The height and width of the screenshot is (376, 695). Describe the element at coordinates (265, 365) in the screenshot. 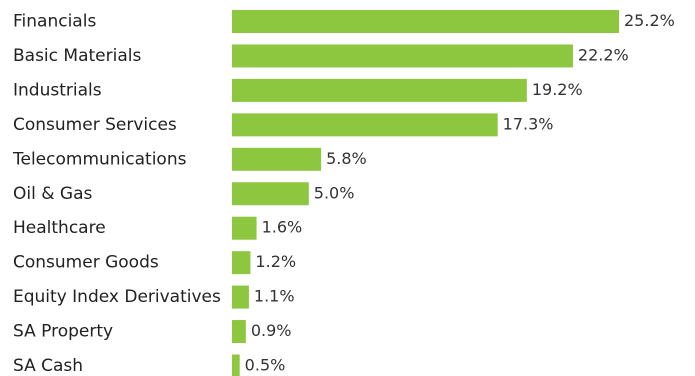

I see `value-label: 0.5%` at that location.